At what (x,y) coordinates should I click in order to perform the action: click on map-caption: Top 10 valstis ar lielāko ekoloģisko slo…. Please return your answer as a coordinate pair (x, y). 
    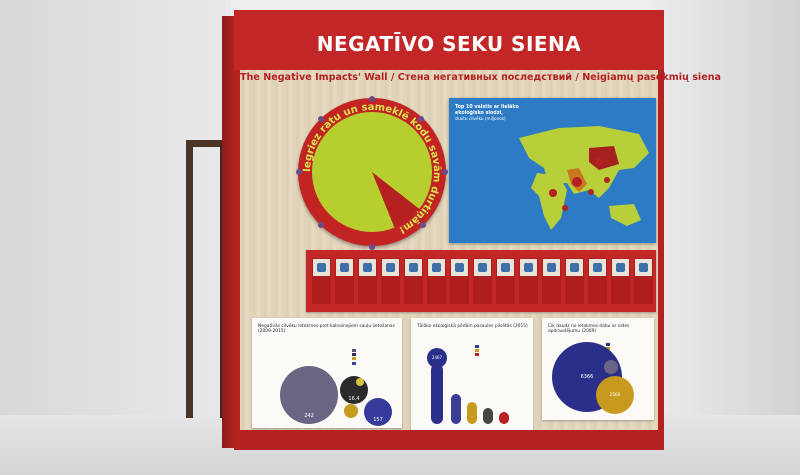
    Looking at the image, I should click on (495, 112).